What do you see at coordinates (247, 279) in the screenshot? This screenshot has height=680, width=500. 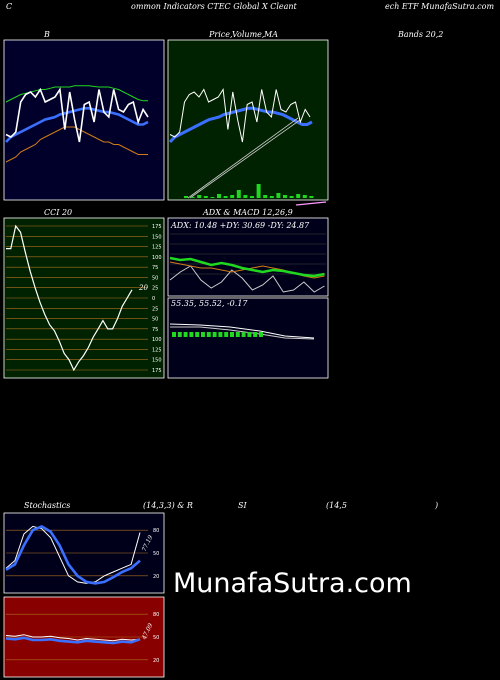 I see `adx-line` at bounding box center [247, 279].